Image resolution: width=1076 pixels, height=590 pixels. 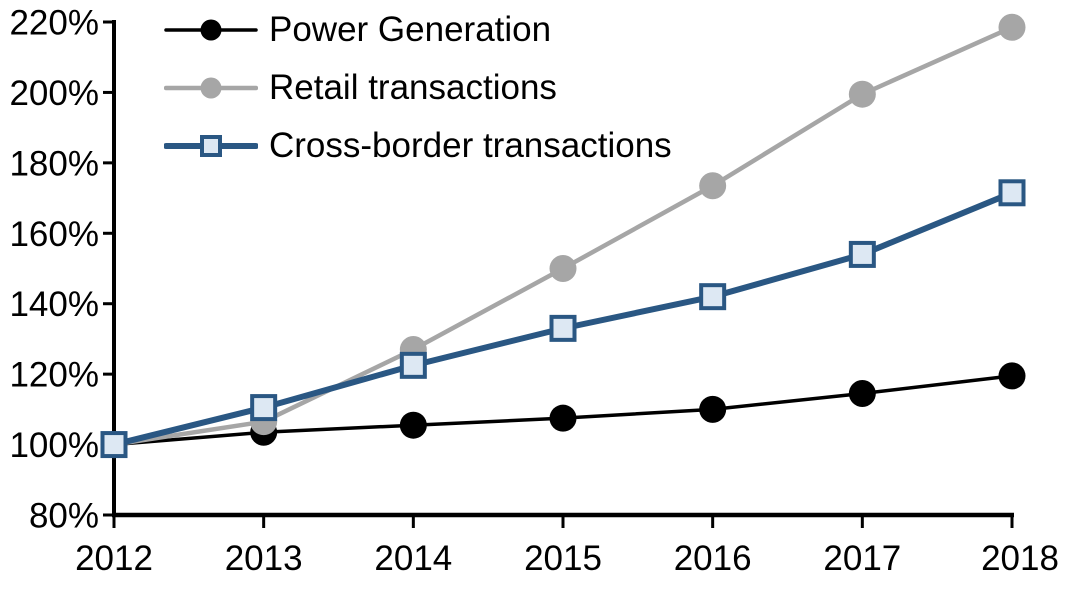 What do you see at coordinates (64, 516) in the screenshot?
I see `y-tick-label: 80%` at bounding box center [64, 516].